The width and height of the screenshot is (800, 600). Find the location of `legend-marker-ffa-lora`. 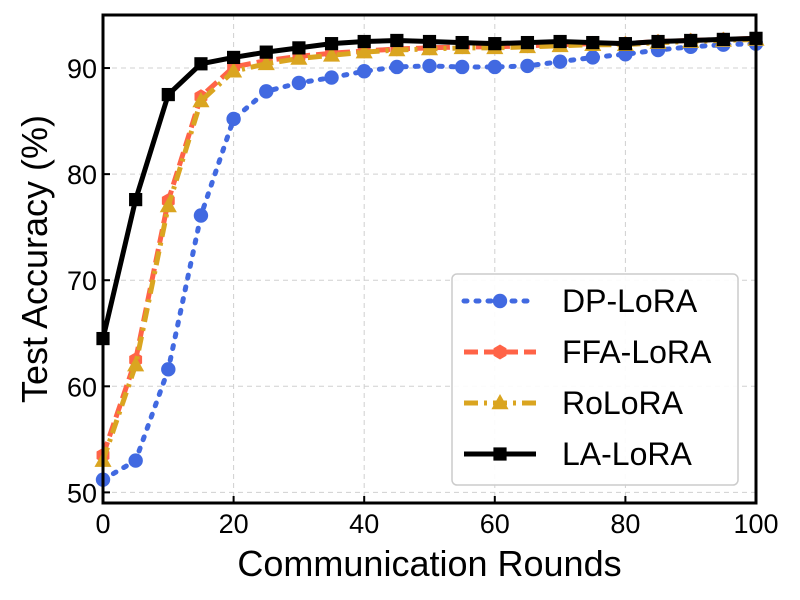

legend-marker-ffa-lora is located at coordinates (500, 352).